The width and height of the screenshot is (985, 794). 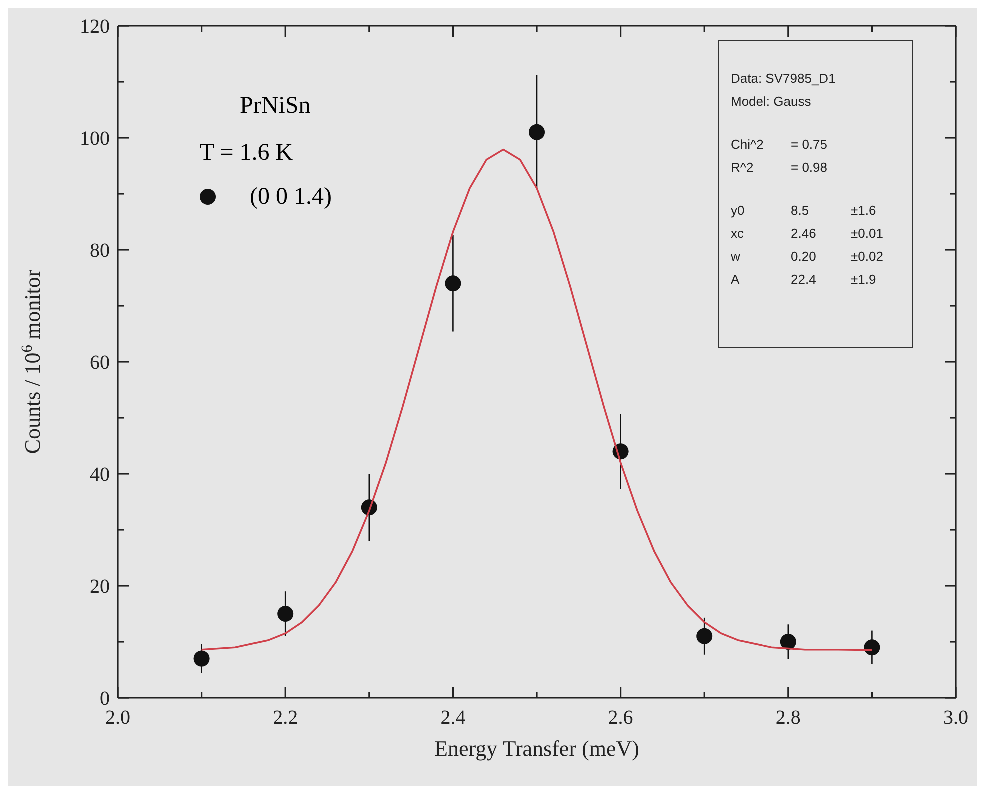 I want to click on y-tick-label: 120, so click(x=95, y=27).